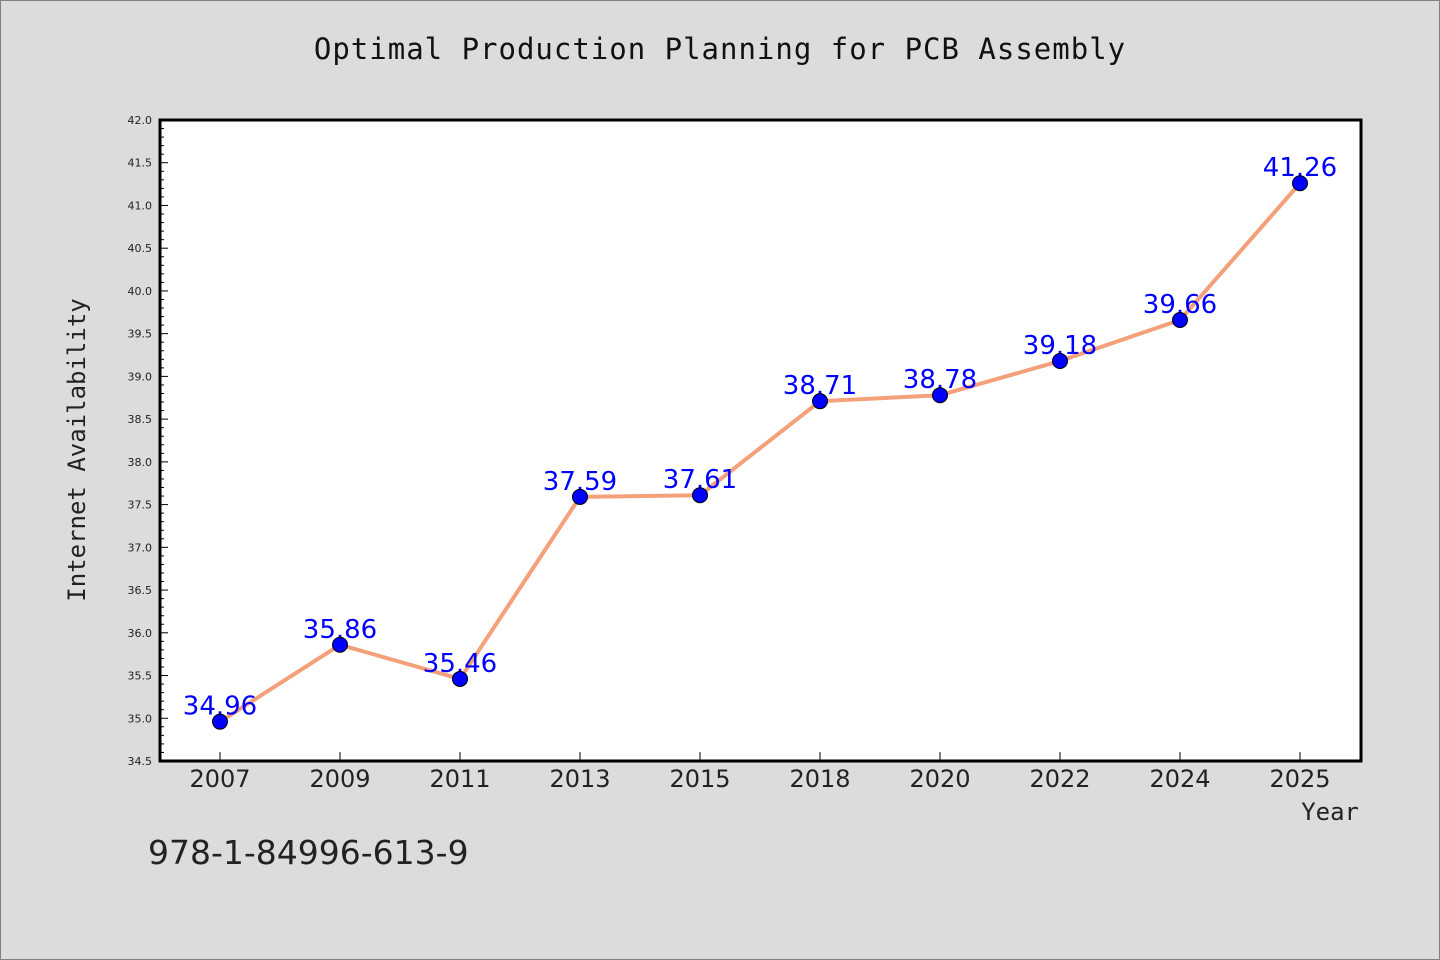  What do you see at coordinates (140, 633) in the screenshot?
I see `y-tick-label: 36.0` at bounding box center [140, 633].